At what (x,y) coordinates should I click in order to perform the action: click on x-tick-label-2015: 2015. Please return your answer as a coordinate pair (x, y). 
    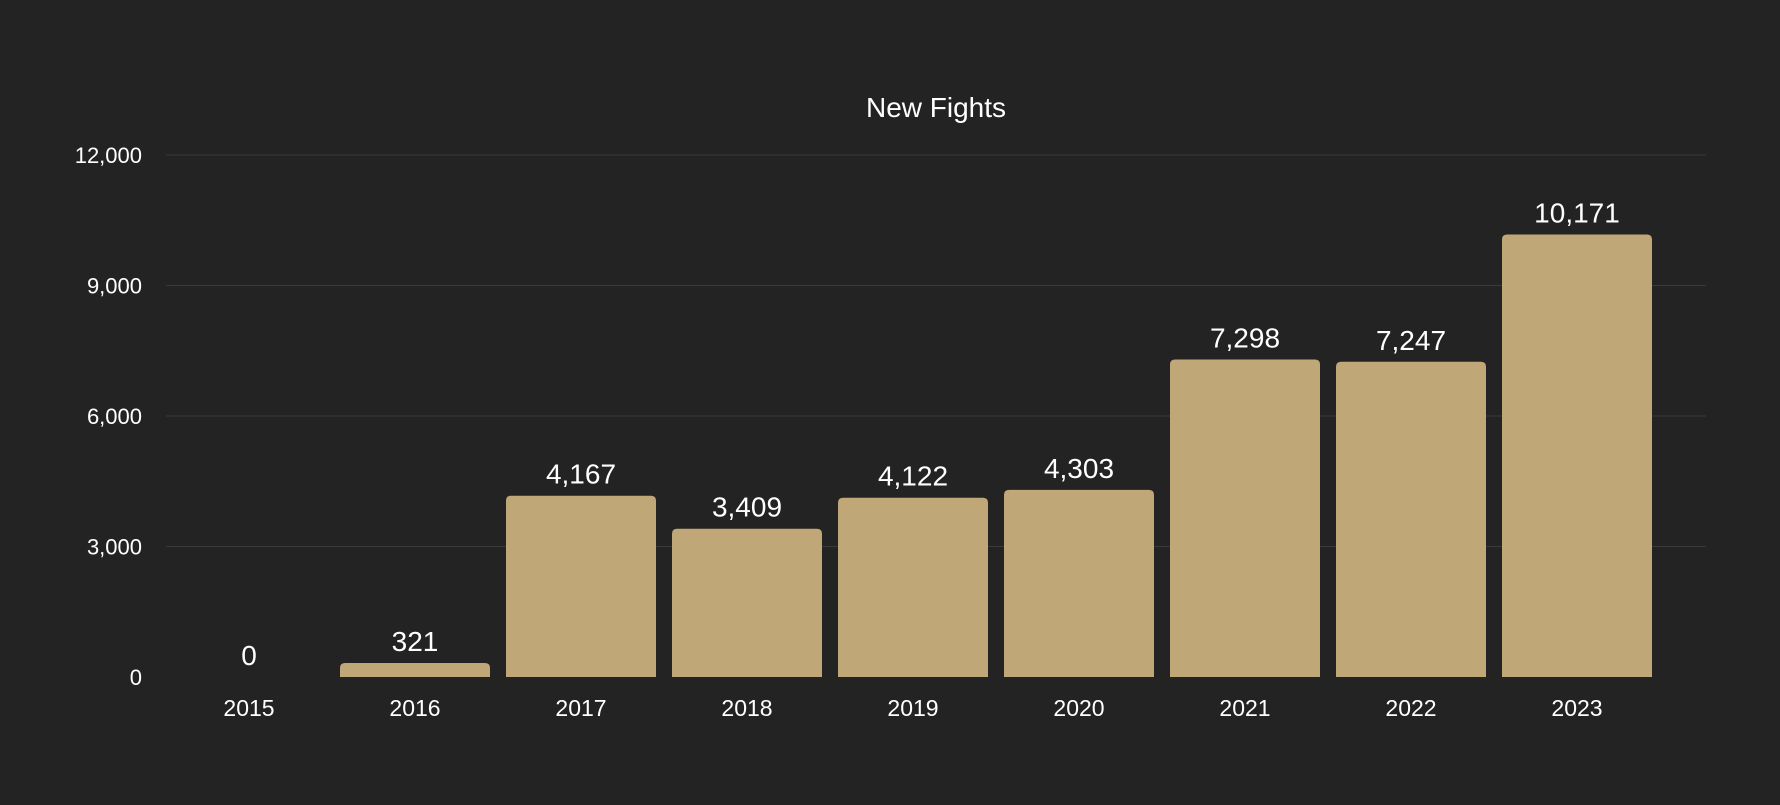
    Looking at the image, I should click on (248, 708).